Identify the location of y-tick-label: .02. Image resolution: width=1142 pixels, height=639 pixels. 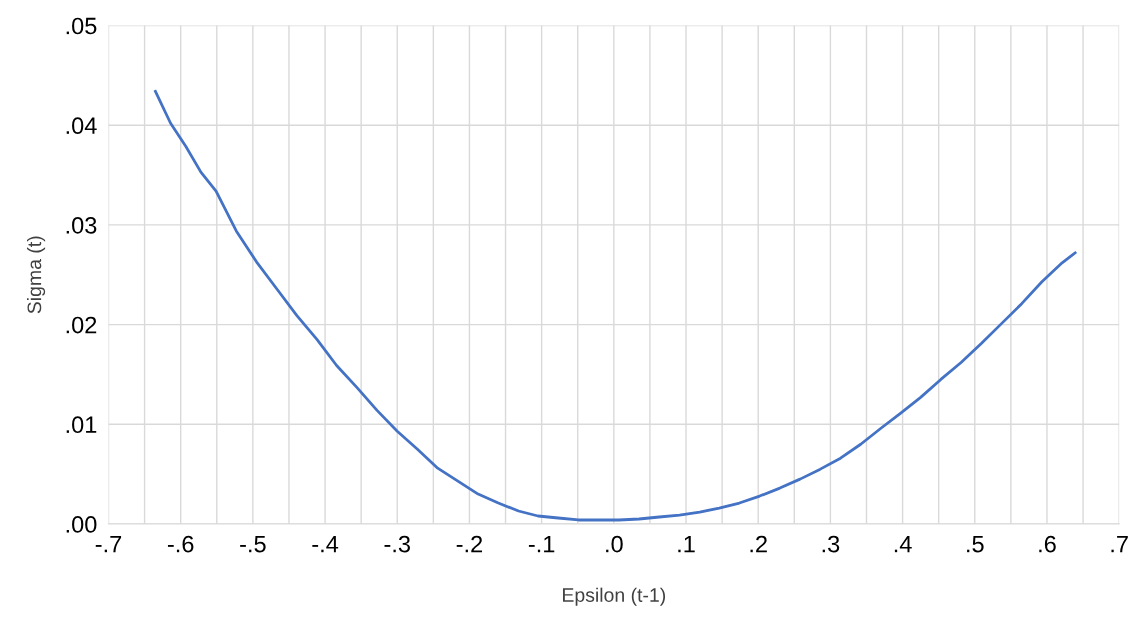
(81, 325).